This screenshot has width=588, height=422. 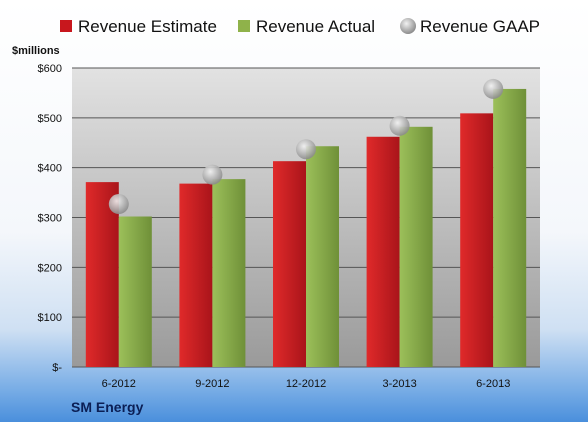 What do you see at coordinates (147, 26) in the screenshot?
I see `legend-label: Revenue Estimate` at bounding box center [147, 26].